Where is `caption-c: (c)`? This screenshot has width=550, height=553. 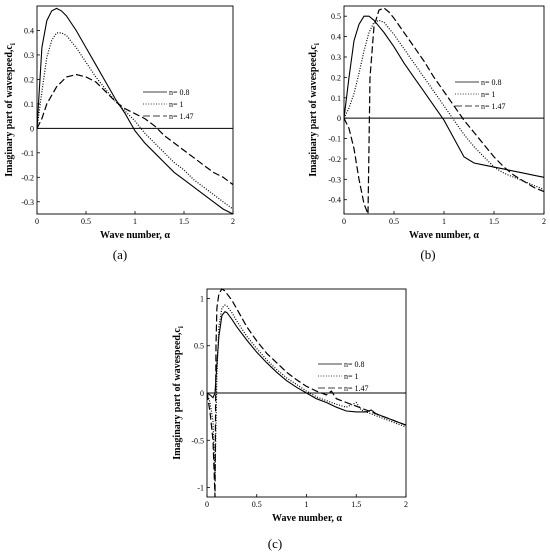
caption-c: (c) is located at coordinates (275, 543).